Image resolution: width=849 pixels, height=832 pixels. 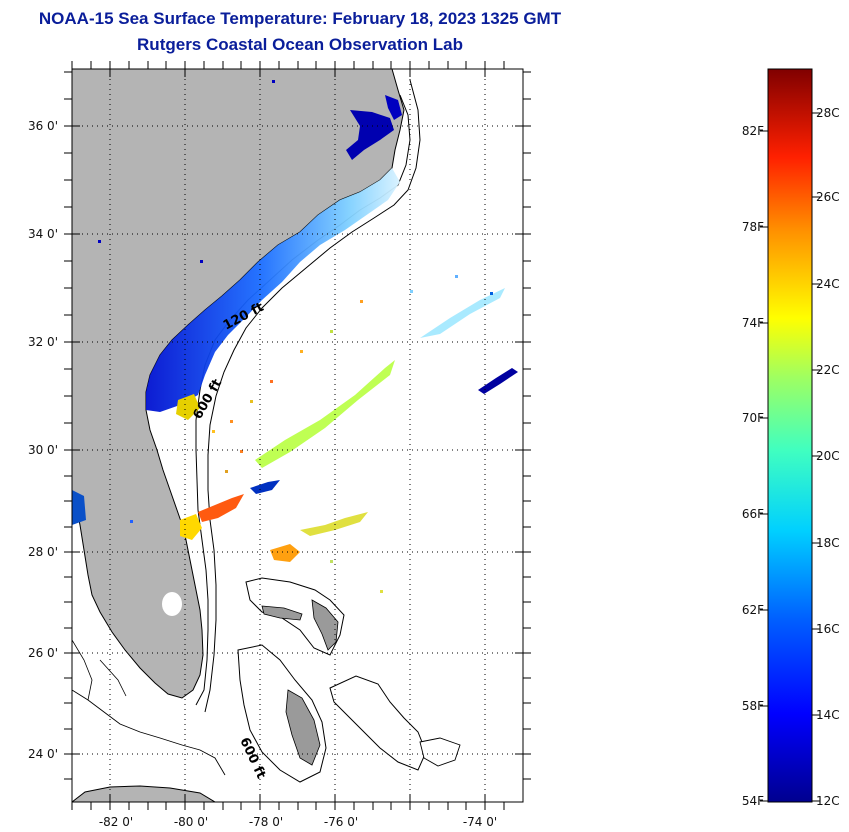 I want to click on lon-label-76: -76 0', so click(x=341, y=822).